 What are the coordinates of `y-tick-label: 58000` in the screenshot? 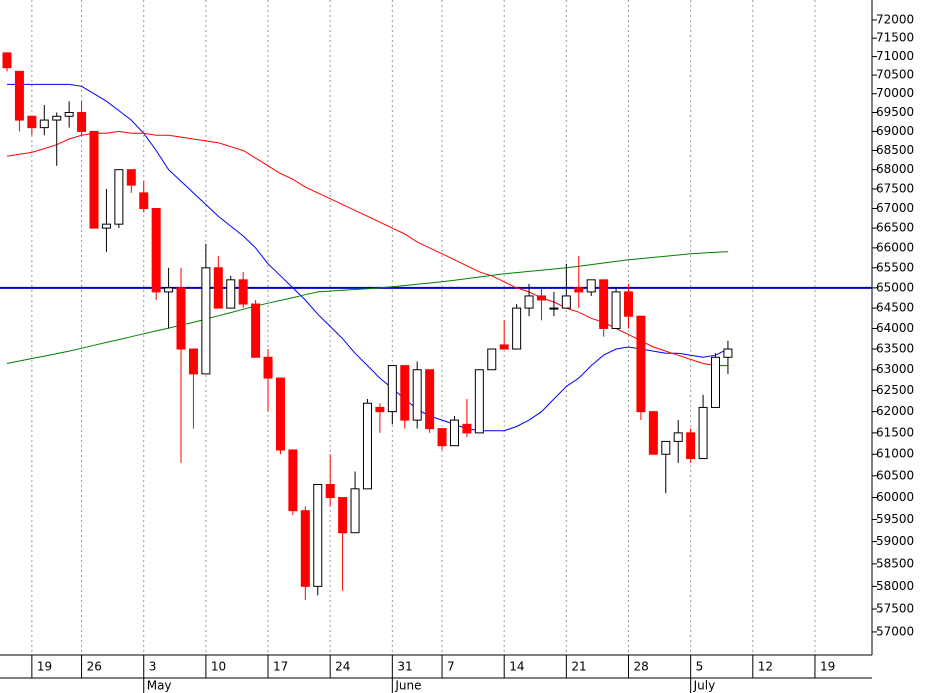 It's located at (895, 586).